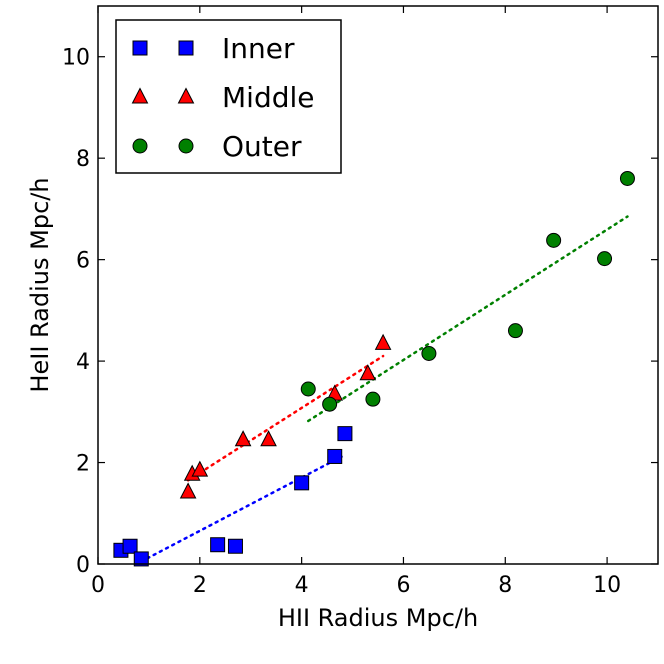  I want to click on x-axis-label: HII Radius Mpc/h, so click(378, 618).